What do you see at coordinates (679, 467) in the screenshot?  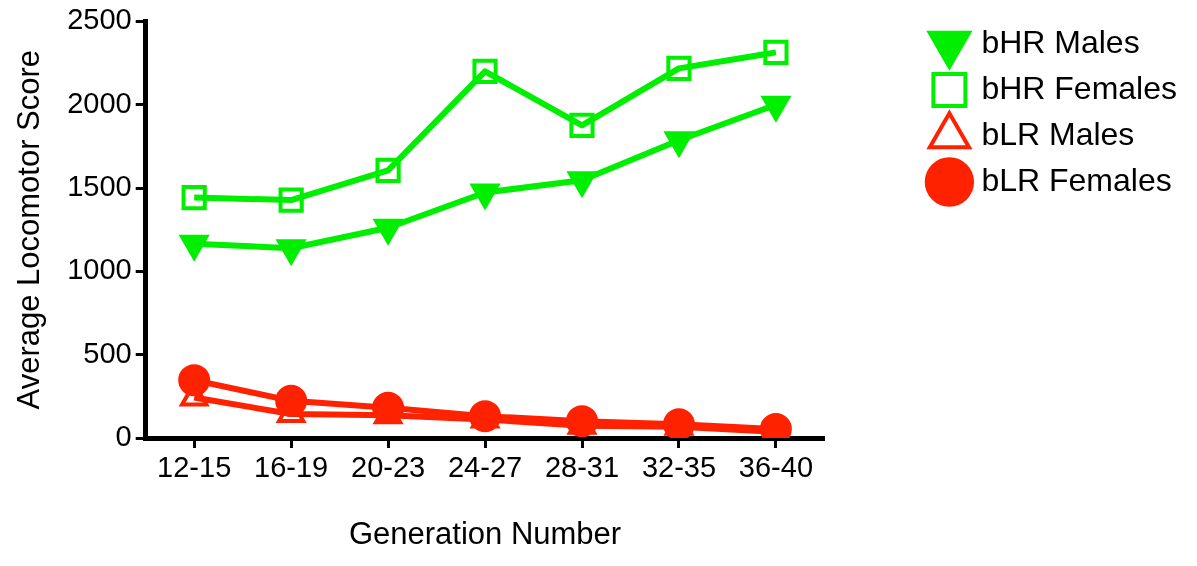 I see `x-tick-label: 32-35` at bounding box center [679, 467].